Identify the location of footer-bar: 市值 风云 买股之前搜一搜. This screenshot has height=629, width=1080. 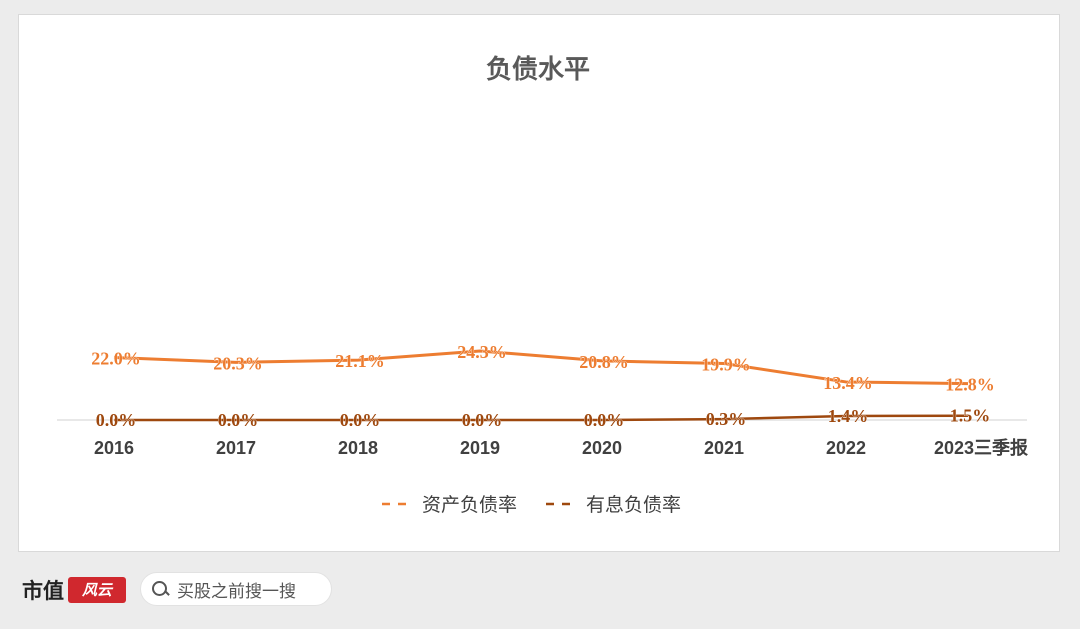
(540, 595).